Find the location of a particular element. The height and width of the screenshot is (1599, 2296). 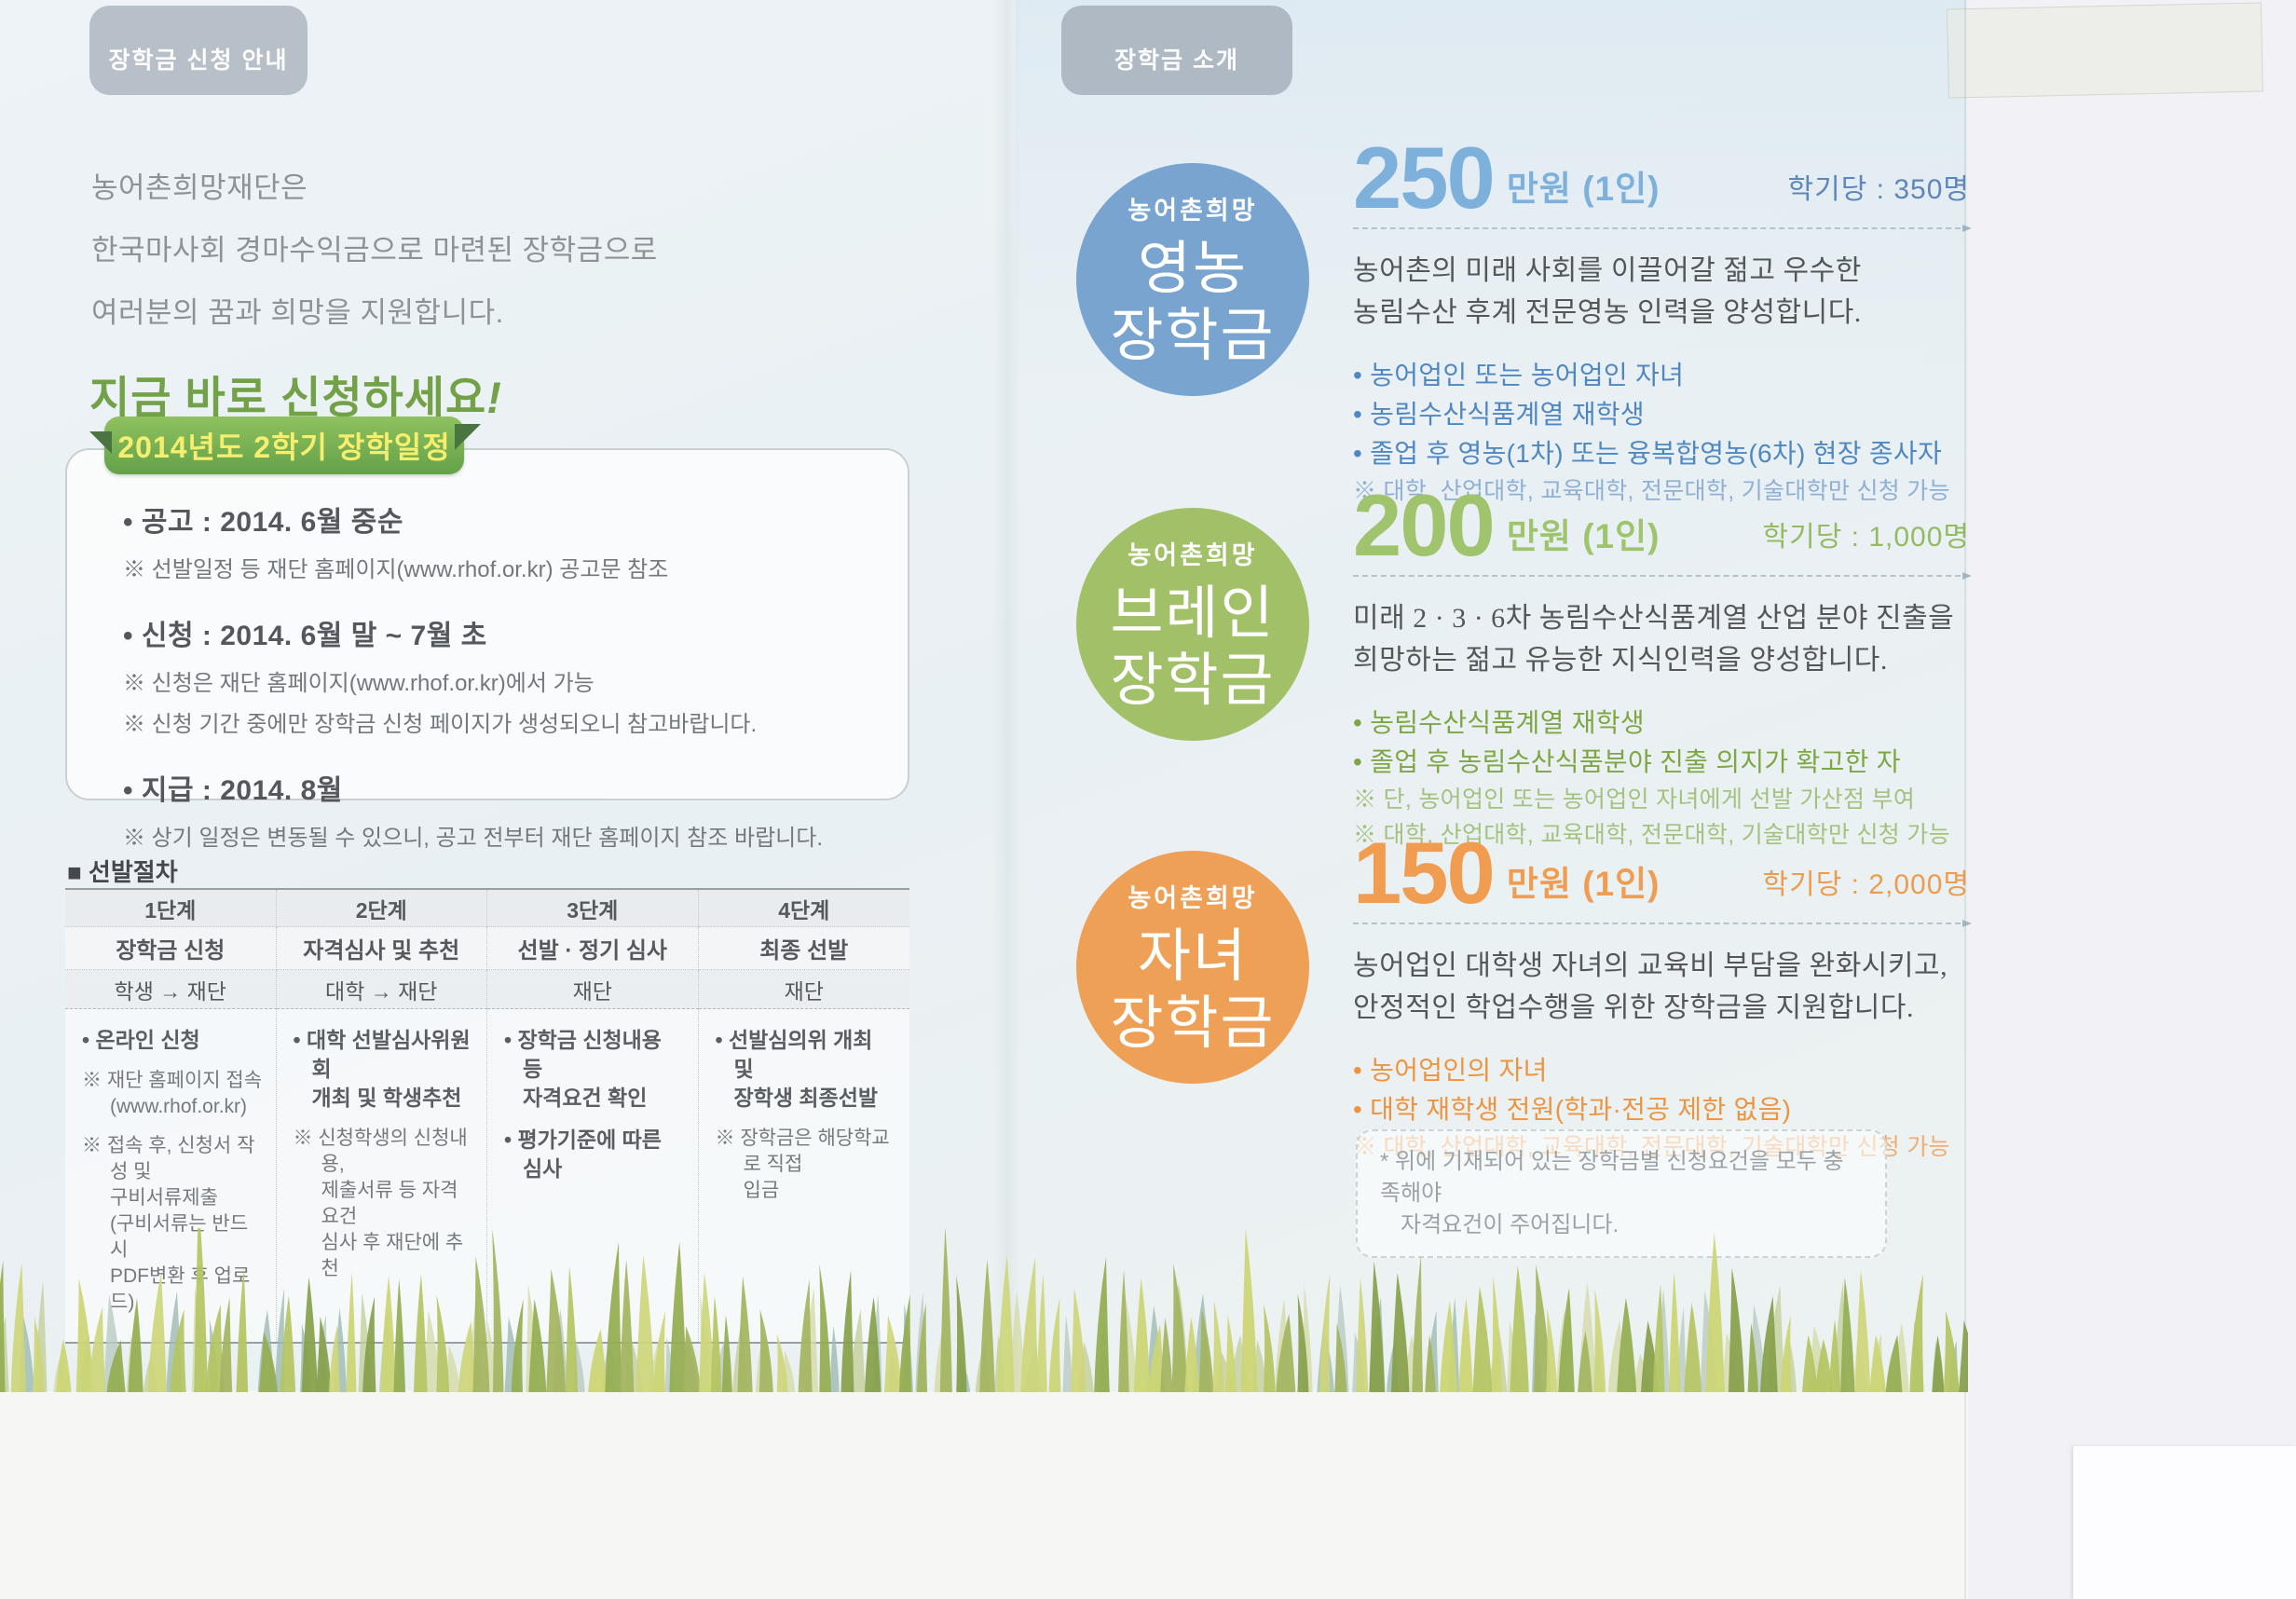

footnote-line: 자격요건이 주어집니다. is located at coordinates (1510, 1224).